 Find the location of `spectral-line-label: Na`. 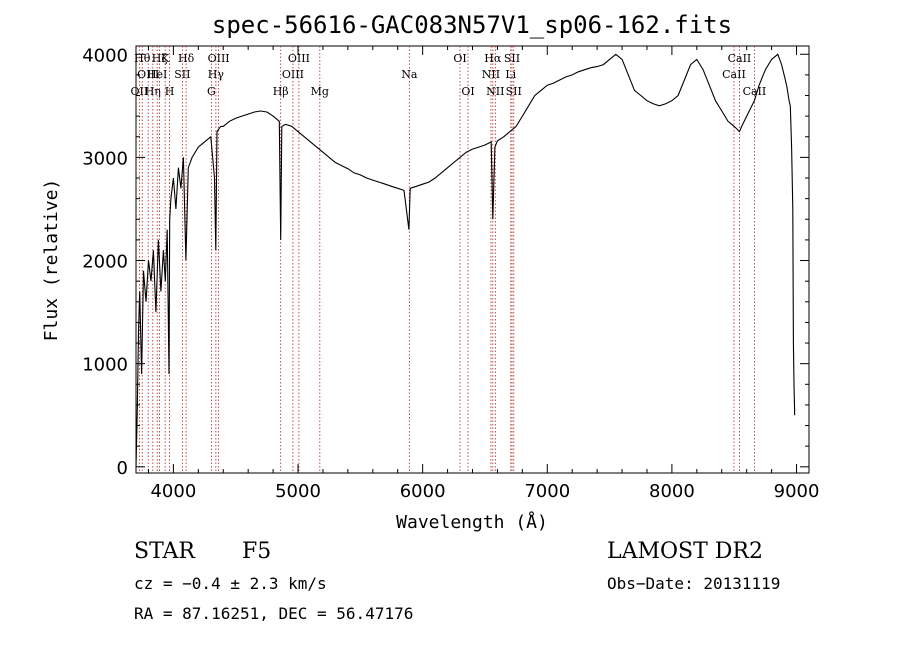

spectral-line-label: Na is located at coordinates (409, 74).